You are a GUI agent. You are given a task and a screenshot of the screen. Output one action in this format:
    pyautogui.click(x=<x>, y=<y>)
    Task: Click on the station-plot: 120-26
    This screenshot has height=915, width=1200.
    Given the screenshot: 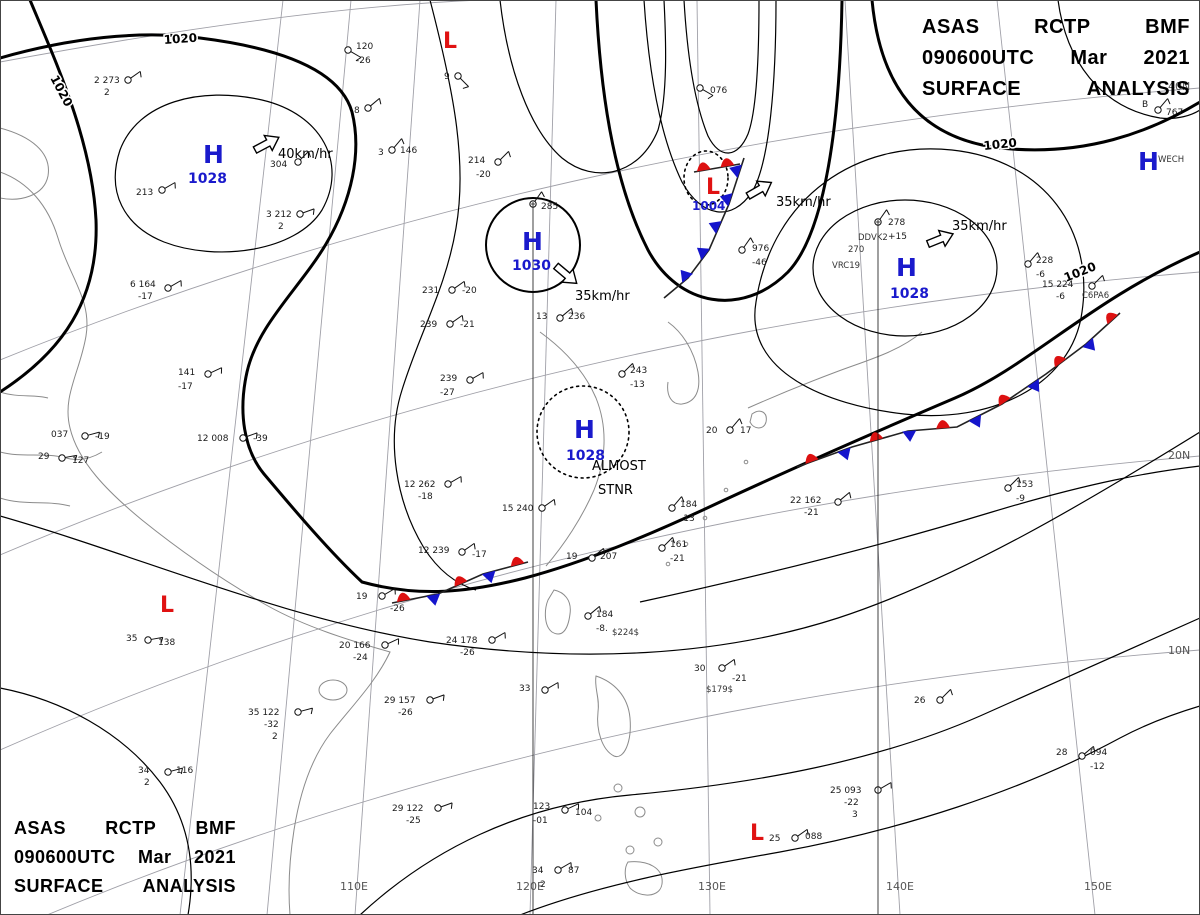 What is the action you would take?
    pyautogui.click(x=358, y=54)
    